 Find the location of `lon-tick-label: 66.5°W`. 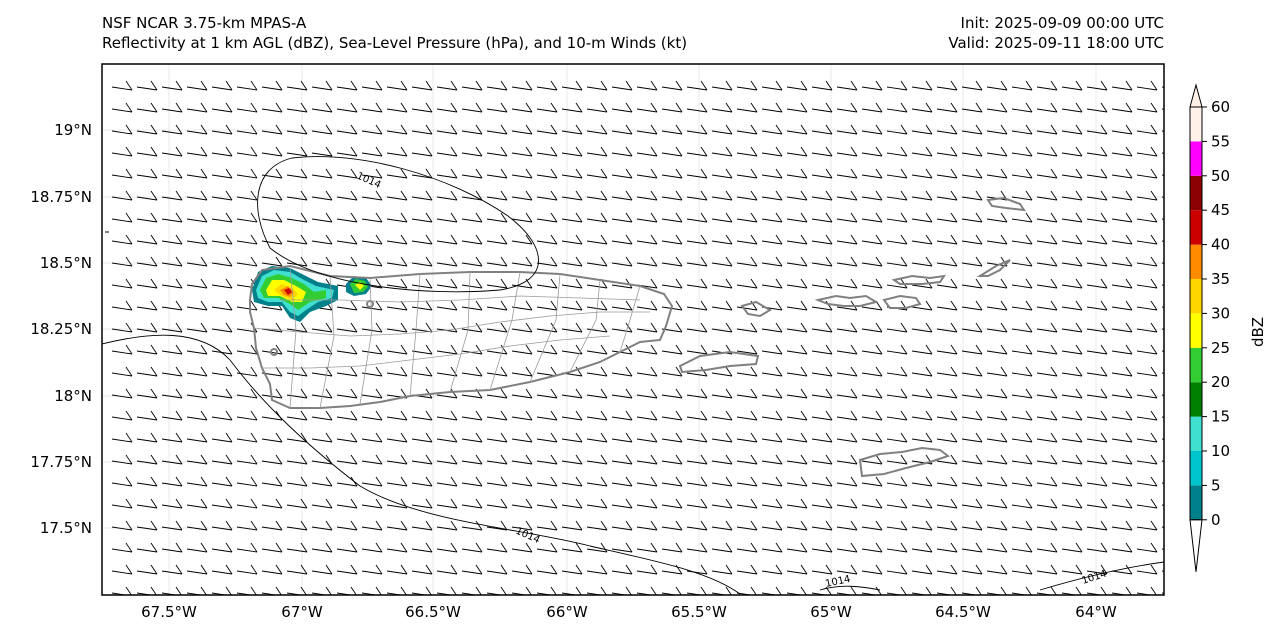

lon-tick-label: 66.5°W is located at coordinates (433, 612).